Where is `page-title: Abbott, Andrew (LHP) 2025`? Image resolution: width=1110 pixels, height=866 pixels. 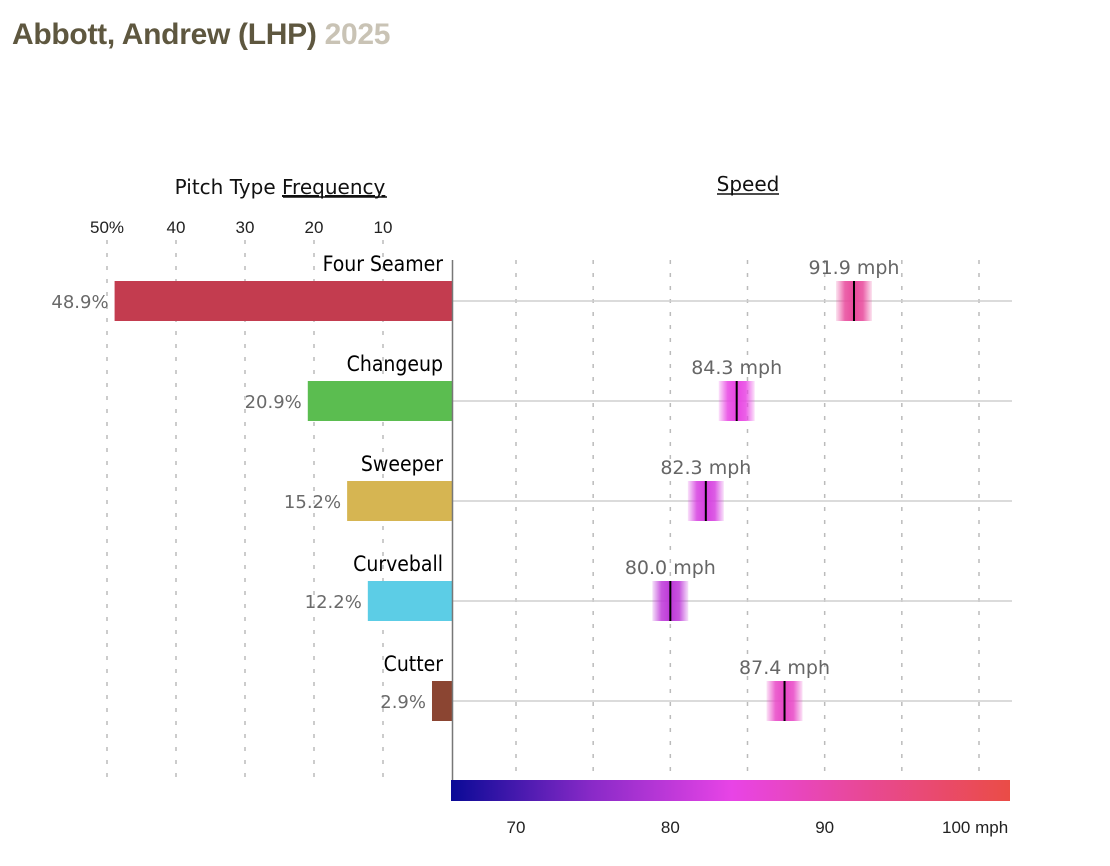 page-title: Abbott, Andrew (LHP) 2025 is located at coordinates (201, 35).